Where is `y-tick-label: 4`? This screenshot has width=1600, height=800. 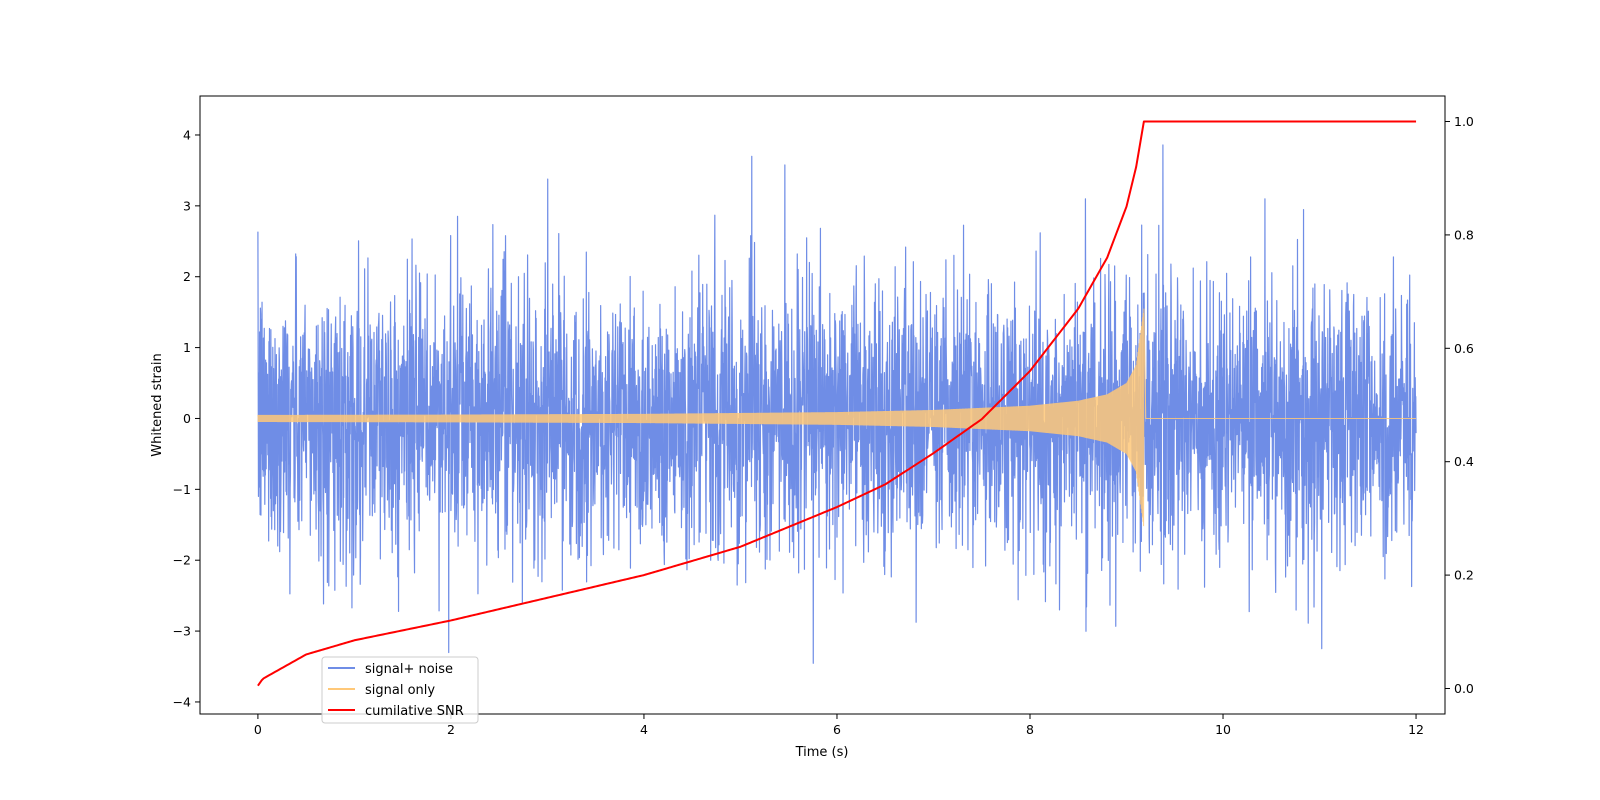 y-tick-label: 4 is located at coordinates (187, 134).